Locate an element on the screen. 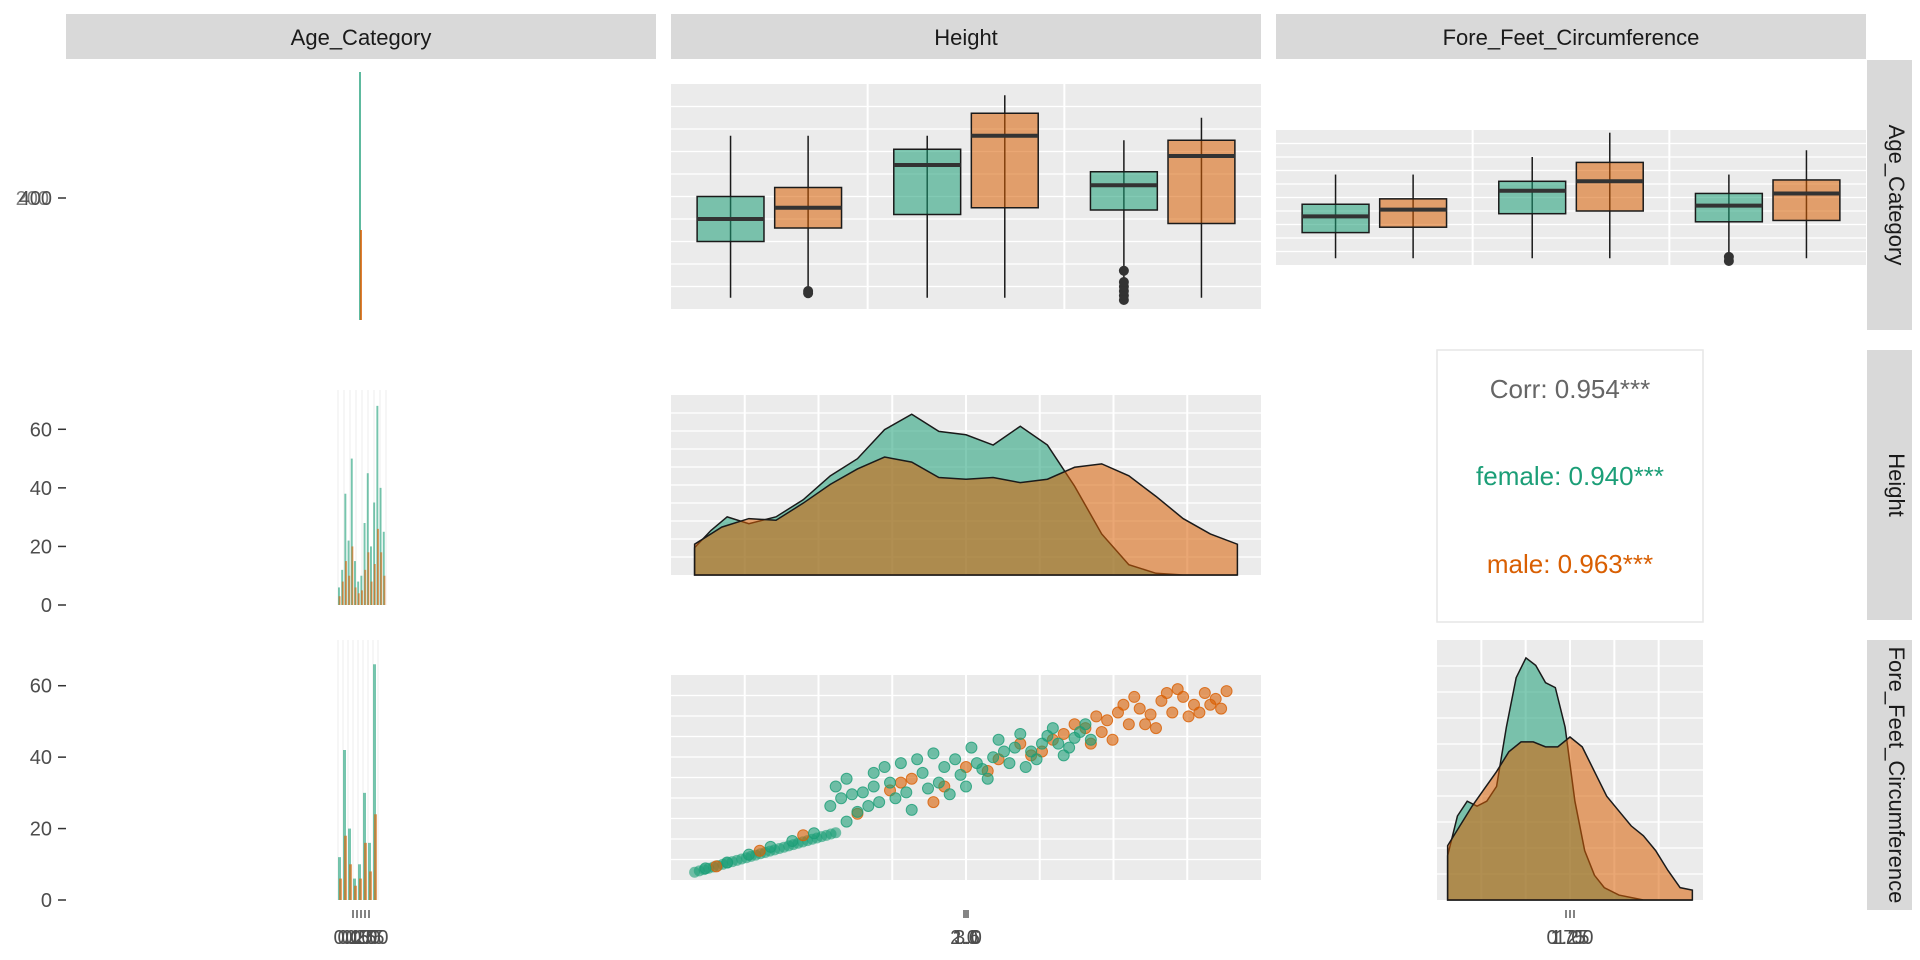 The height and width of the screenshot is (960, 1920). r2c3-corr-box is located at coordinates (1570, 486).